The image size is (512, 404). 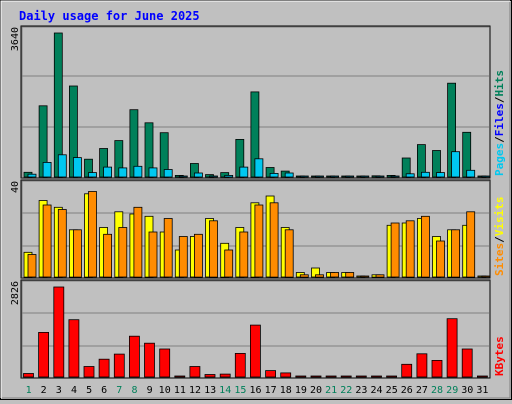 What do you see at coordinates (286, 390) in the screenshot?
I see `x-tick-label-day-18: 18` at bounding box center [286, 390].